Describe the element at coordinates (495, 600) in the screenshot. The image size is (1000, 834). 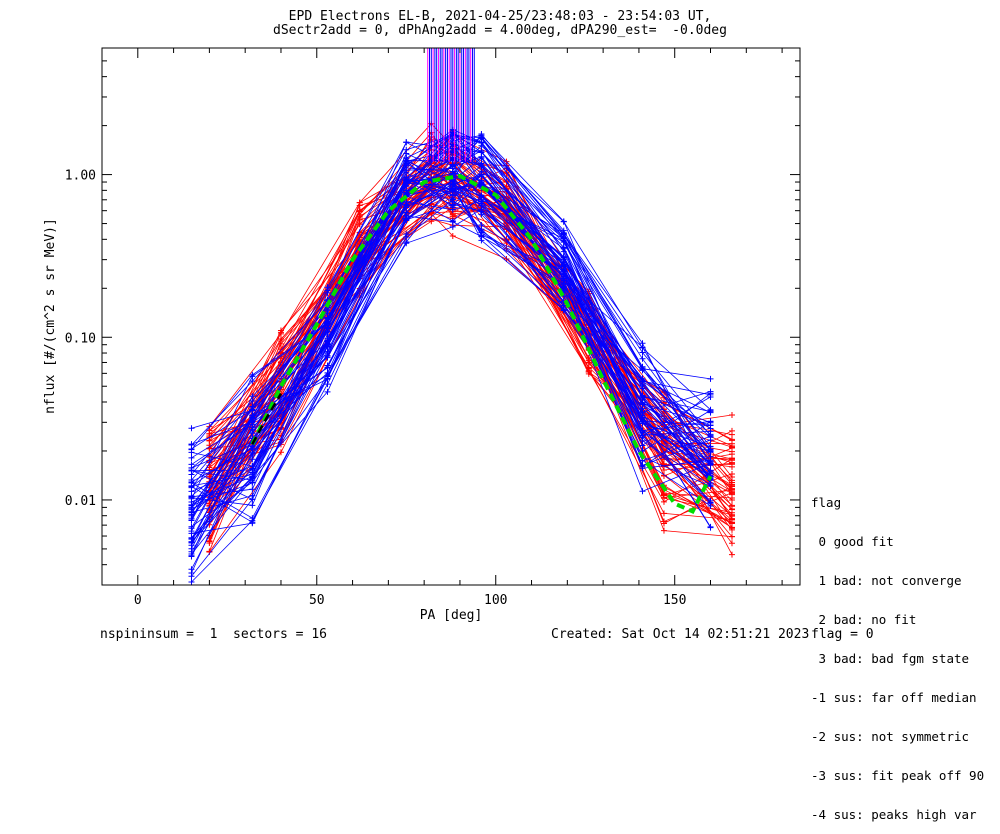
I see `x-tick-label: 100` at that location.